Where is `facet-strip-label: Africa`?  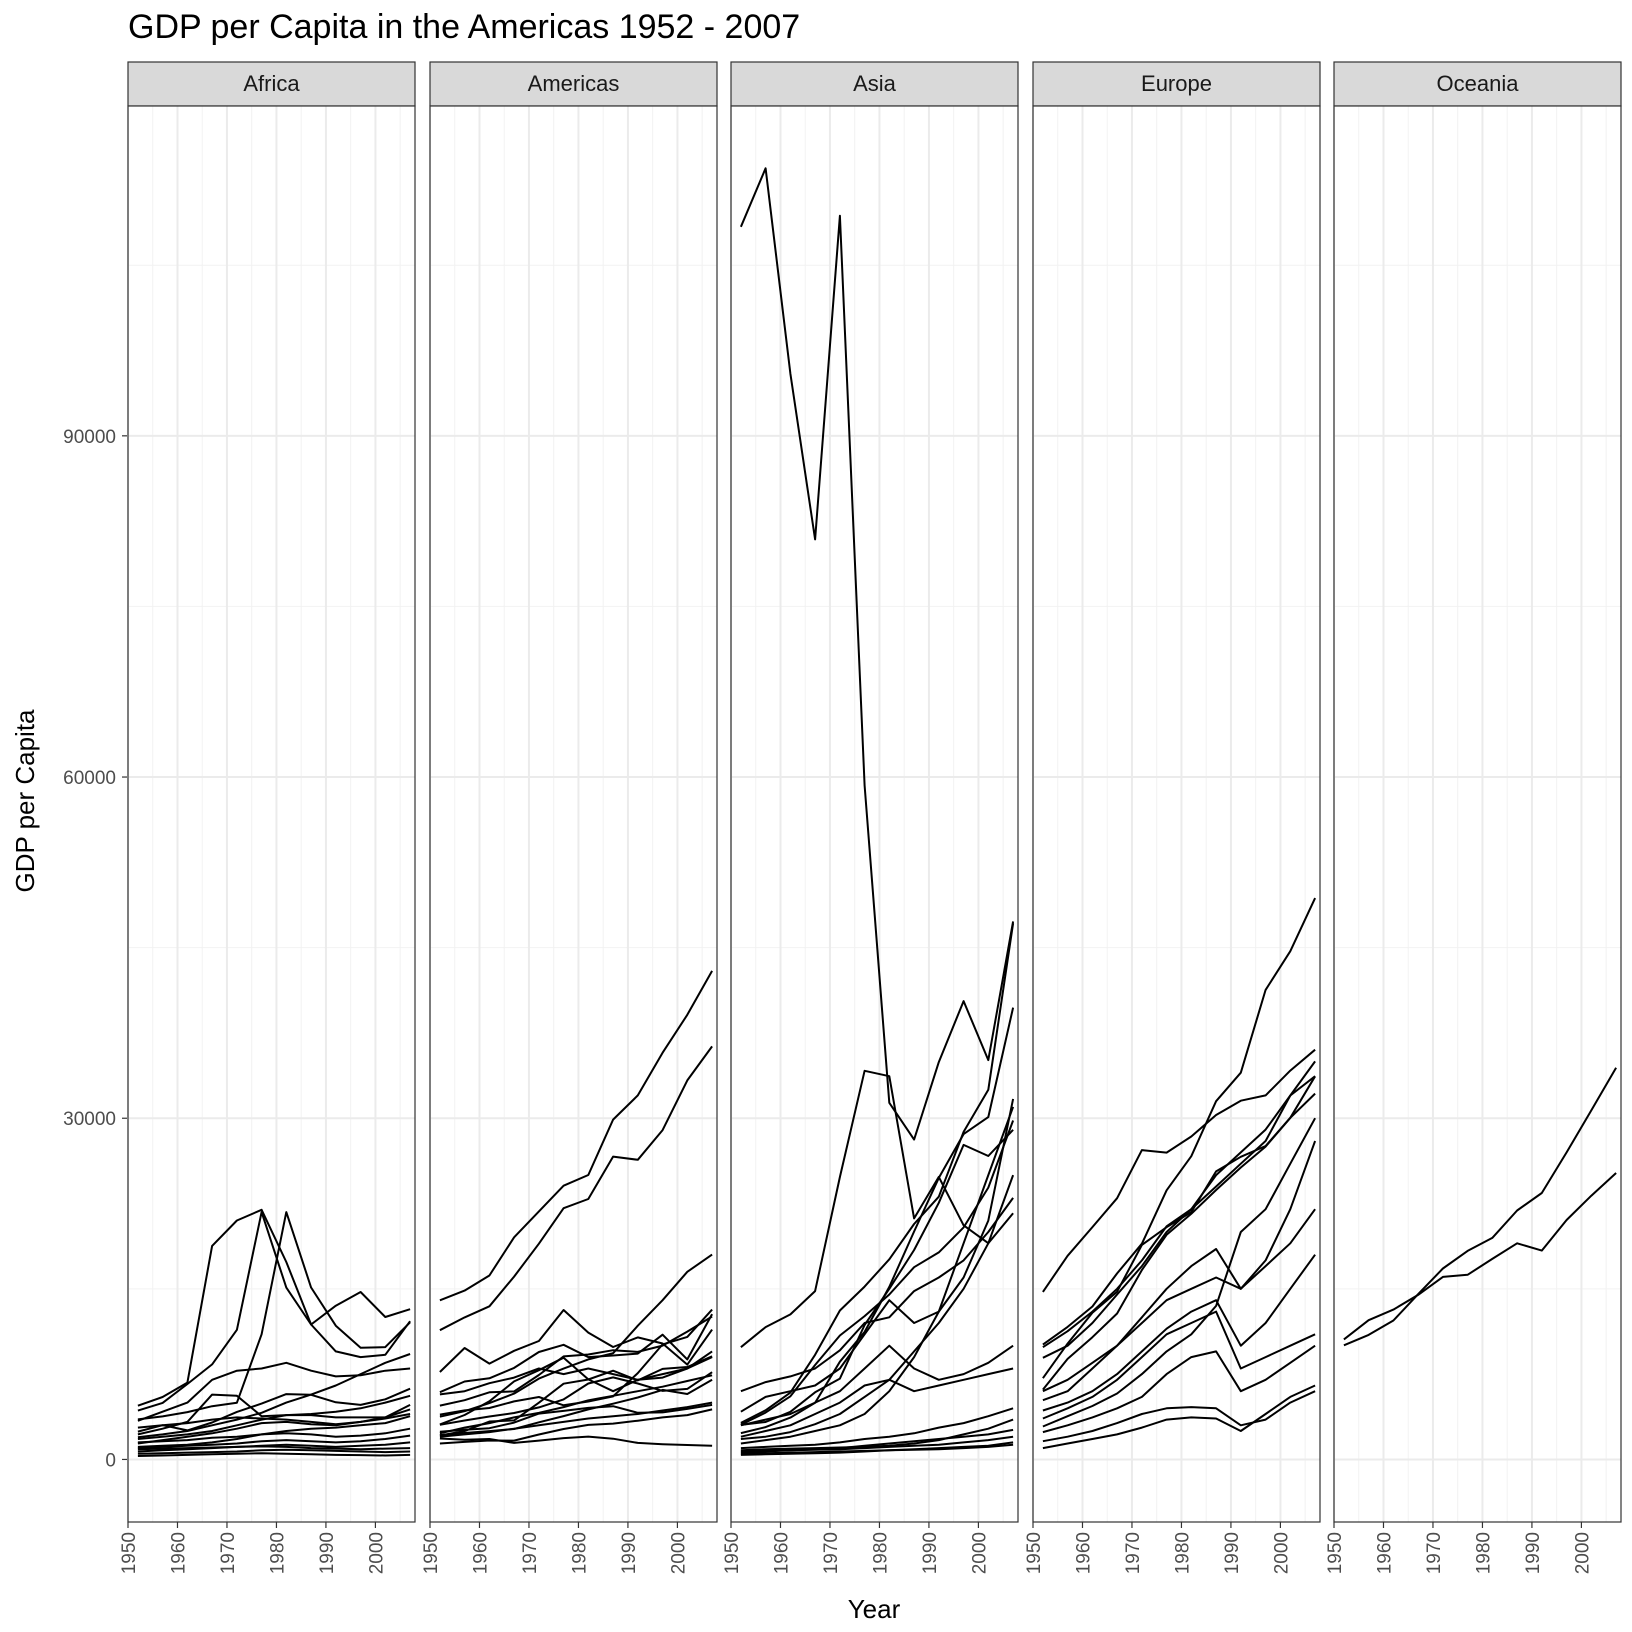 facet-strip-label: Africa is located at coordinates (271, 83).